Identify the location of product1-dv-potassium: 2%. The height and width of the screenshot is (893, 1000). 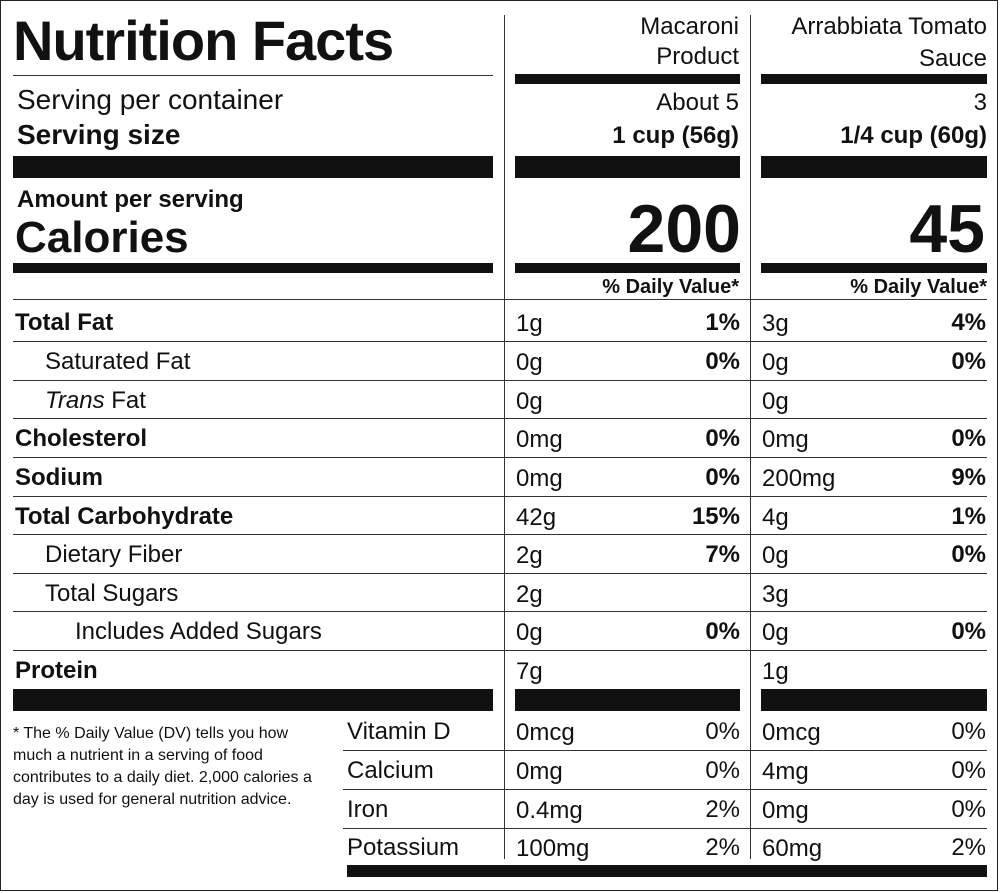
(722, 847).